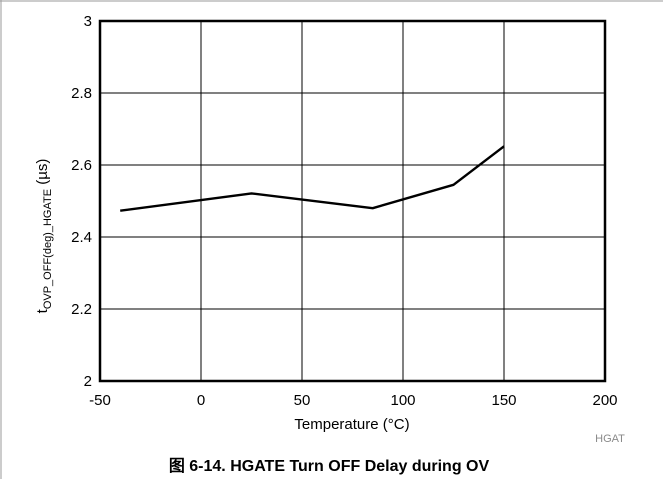  I want to click on x-tick-label: -50, so click(100, 400).